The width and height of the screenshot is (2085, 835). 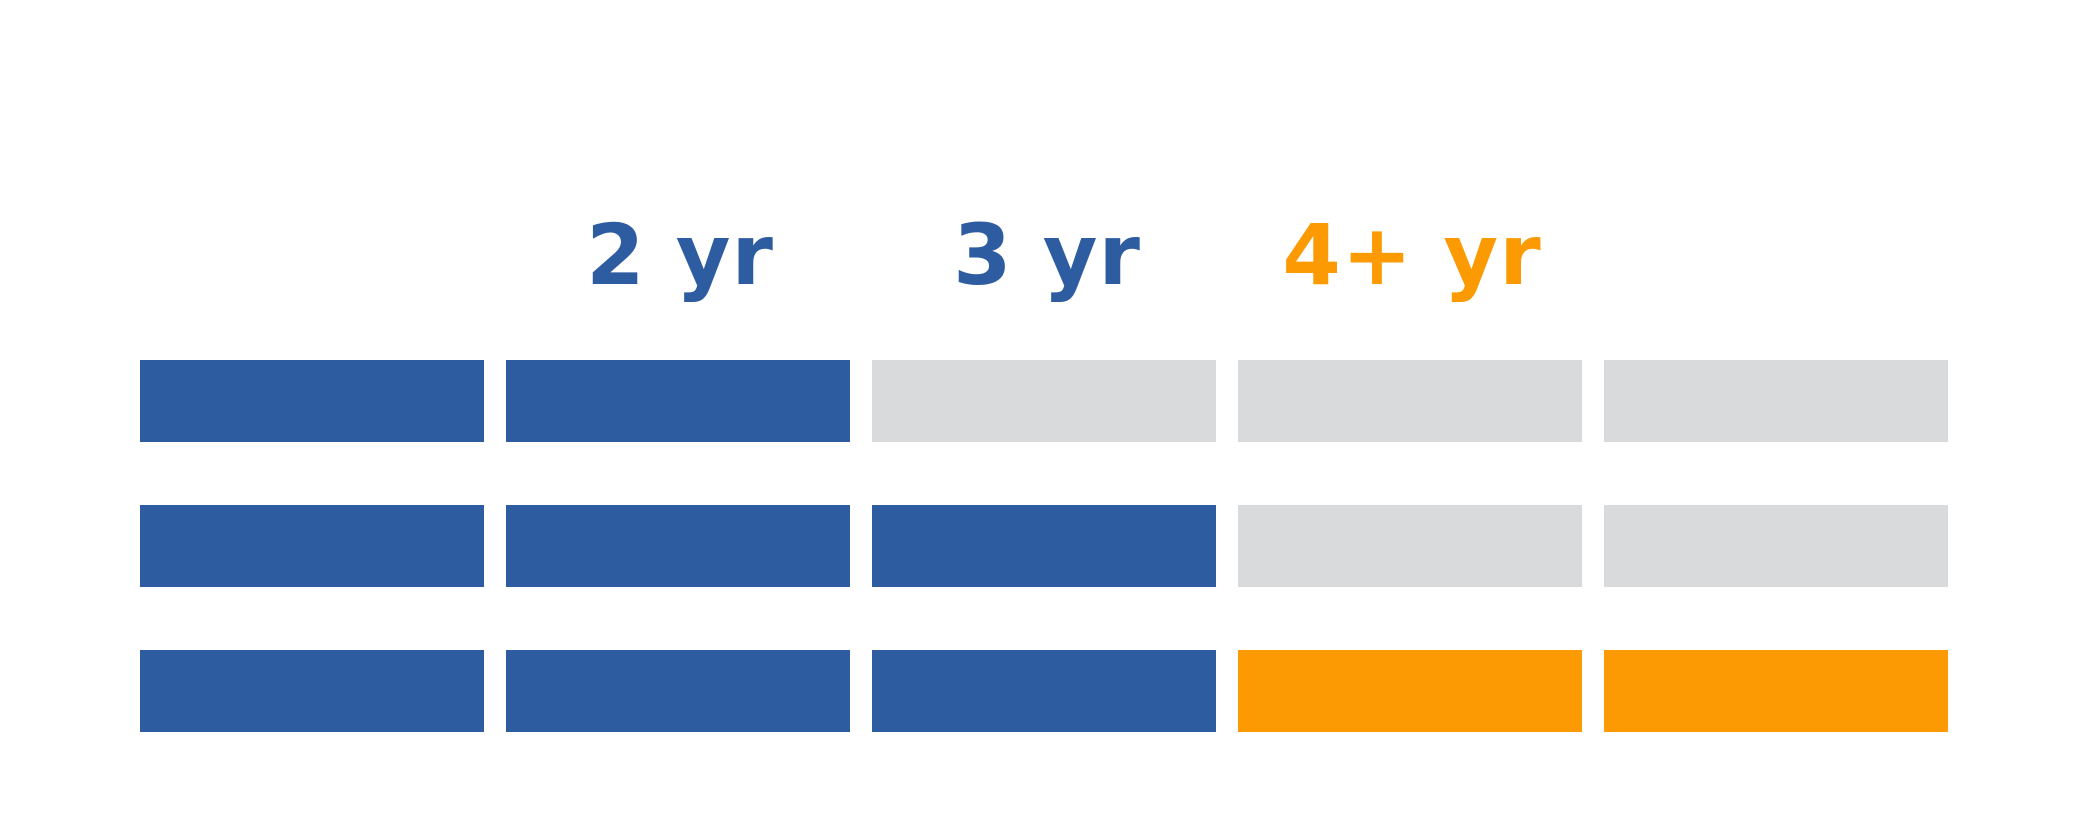 I want to click on row-2-year, so click(x=1042, y=401).